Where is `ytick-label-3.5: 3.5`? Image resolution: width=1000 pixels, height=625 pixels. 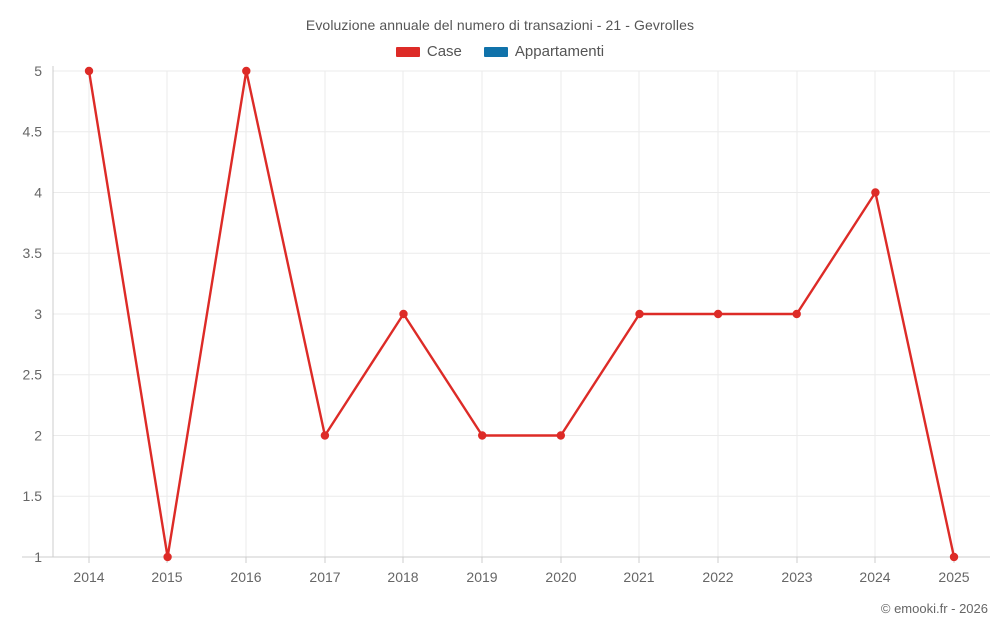
ytick-label-3.5: 3.5 is located at coordinates (33, 253).